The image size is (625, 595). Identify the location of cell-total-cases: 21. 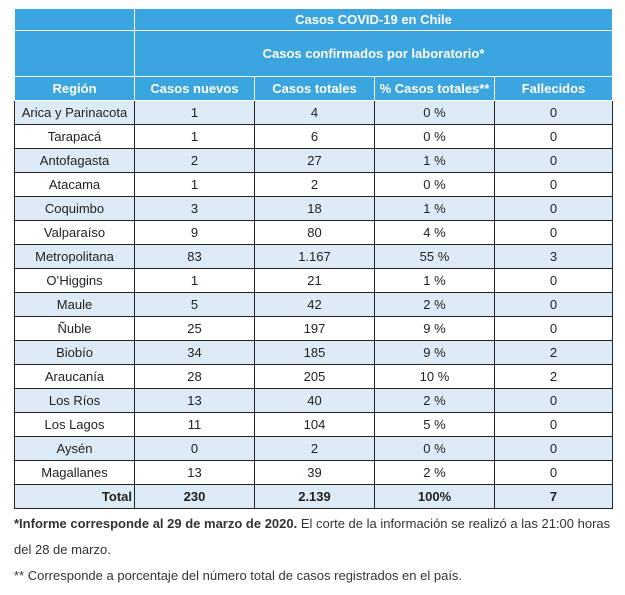
(314, 280).